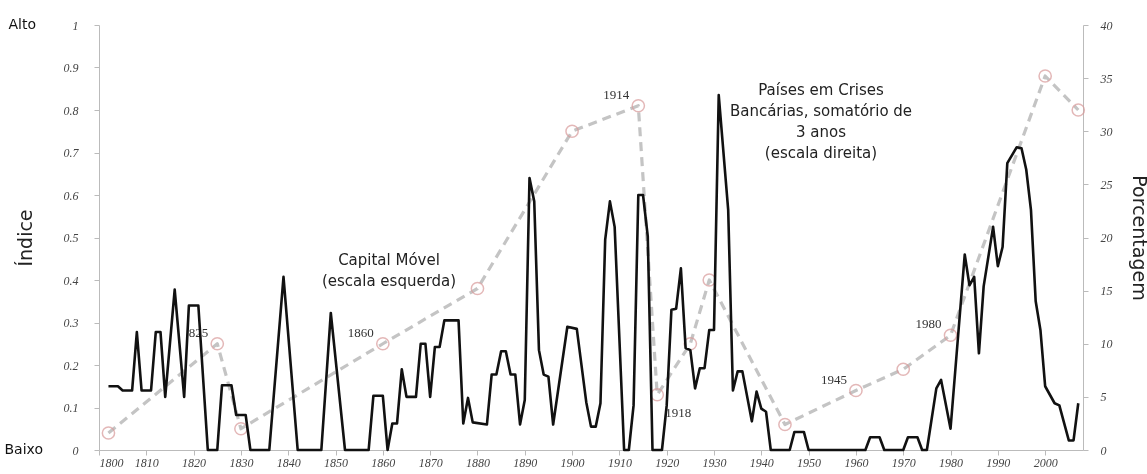 Image resolution: width=1147 pixels, height=474 pixels. What do you see at coordinates (288, 462) in the screenshot?
I see `x-tick-label: 1840` at bounding box center [288, 462].